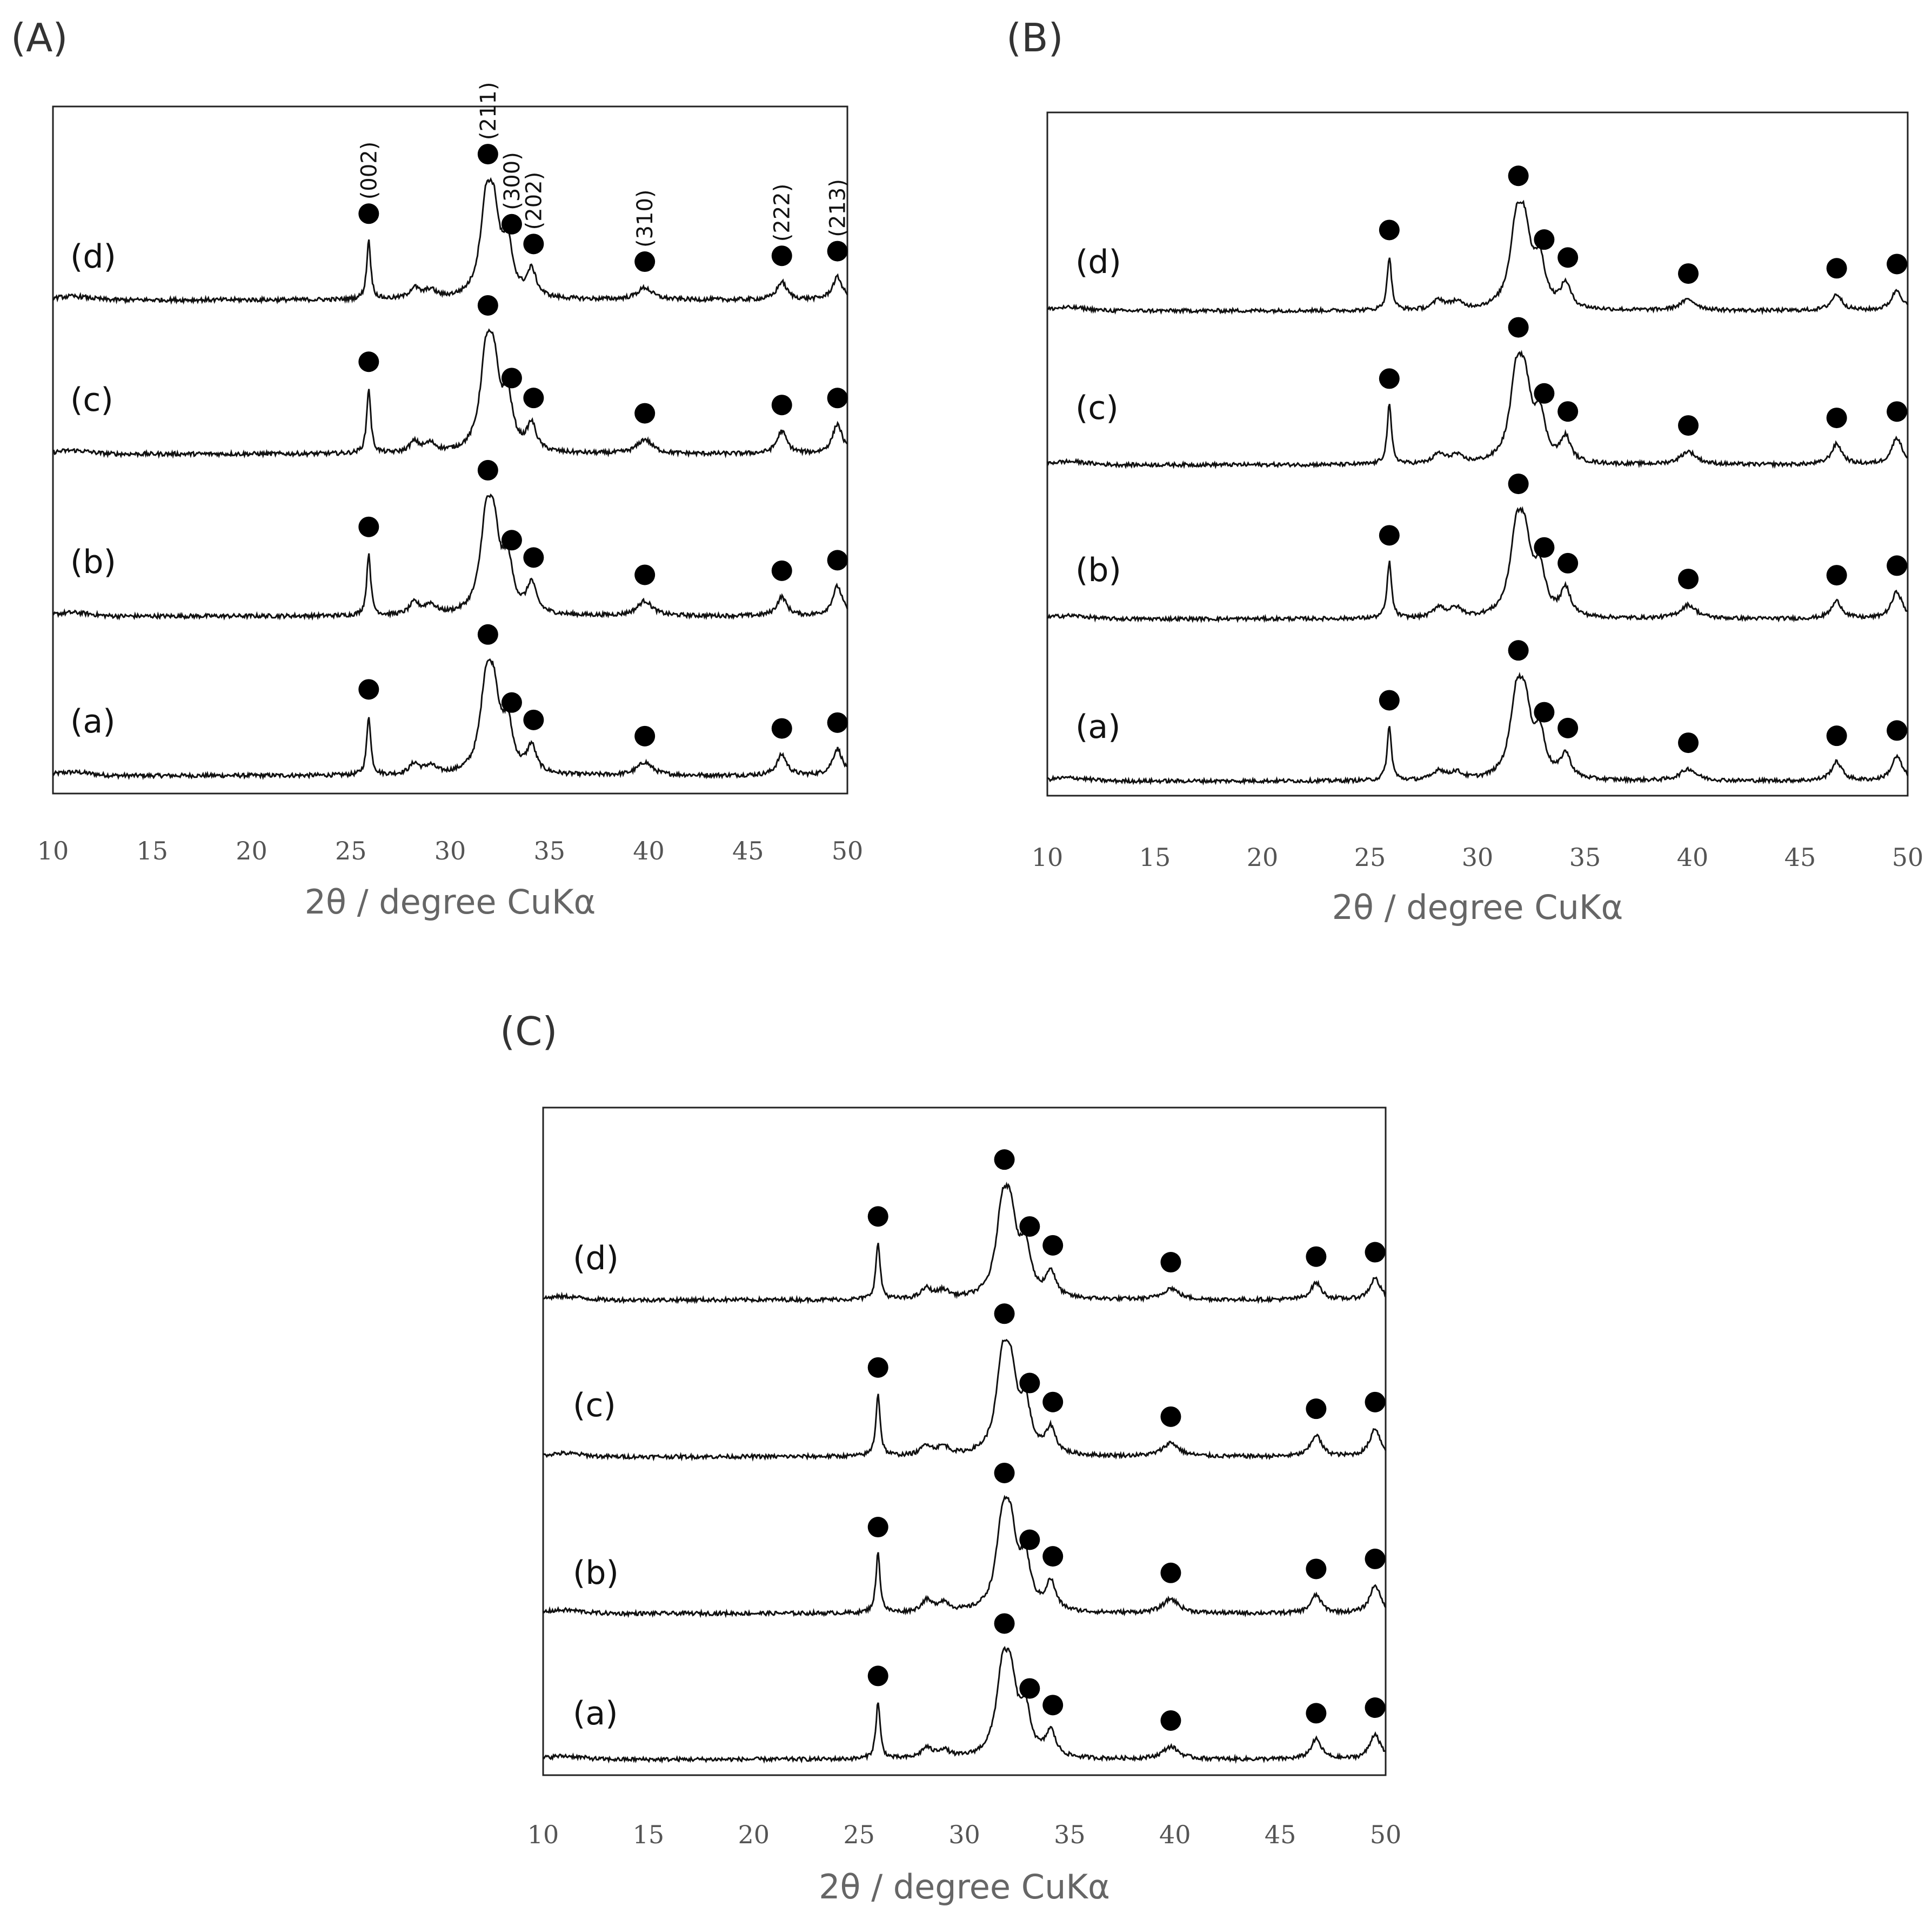 The image size is (1932, 1913). What do you see at coordinates (782, 213) in the screenshot?
I see `hkl-annotation: (222)` at bounding box center [782, 213].